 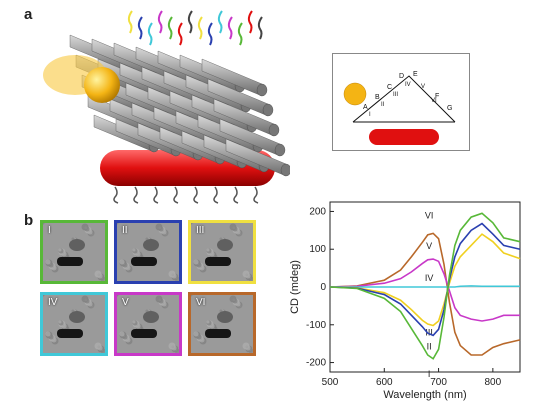 I want to click on y-axis-label: CD (mdeg), so click(x=295, y=287).